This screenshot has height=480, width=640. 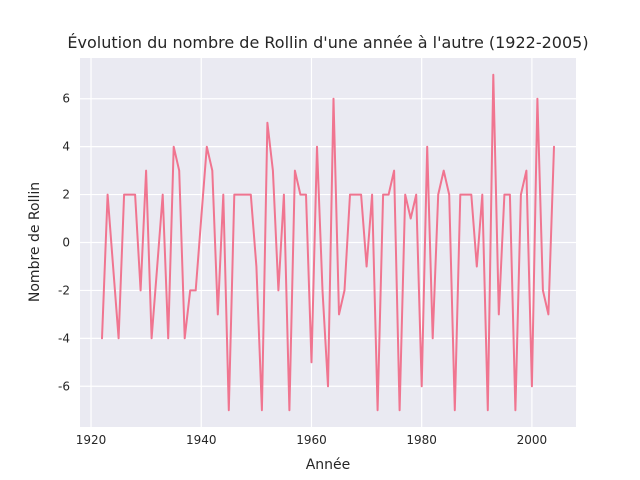 I want to click on y-tick-label: 2, so click(x=66, y=195).